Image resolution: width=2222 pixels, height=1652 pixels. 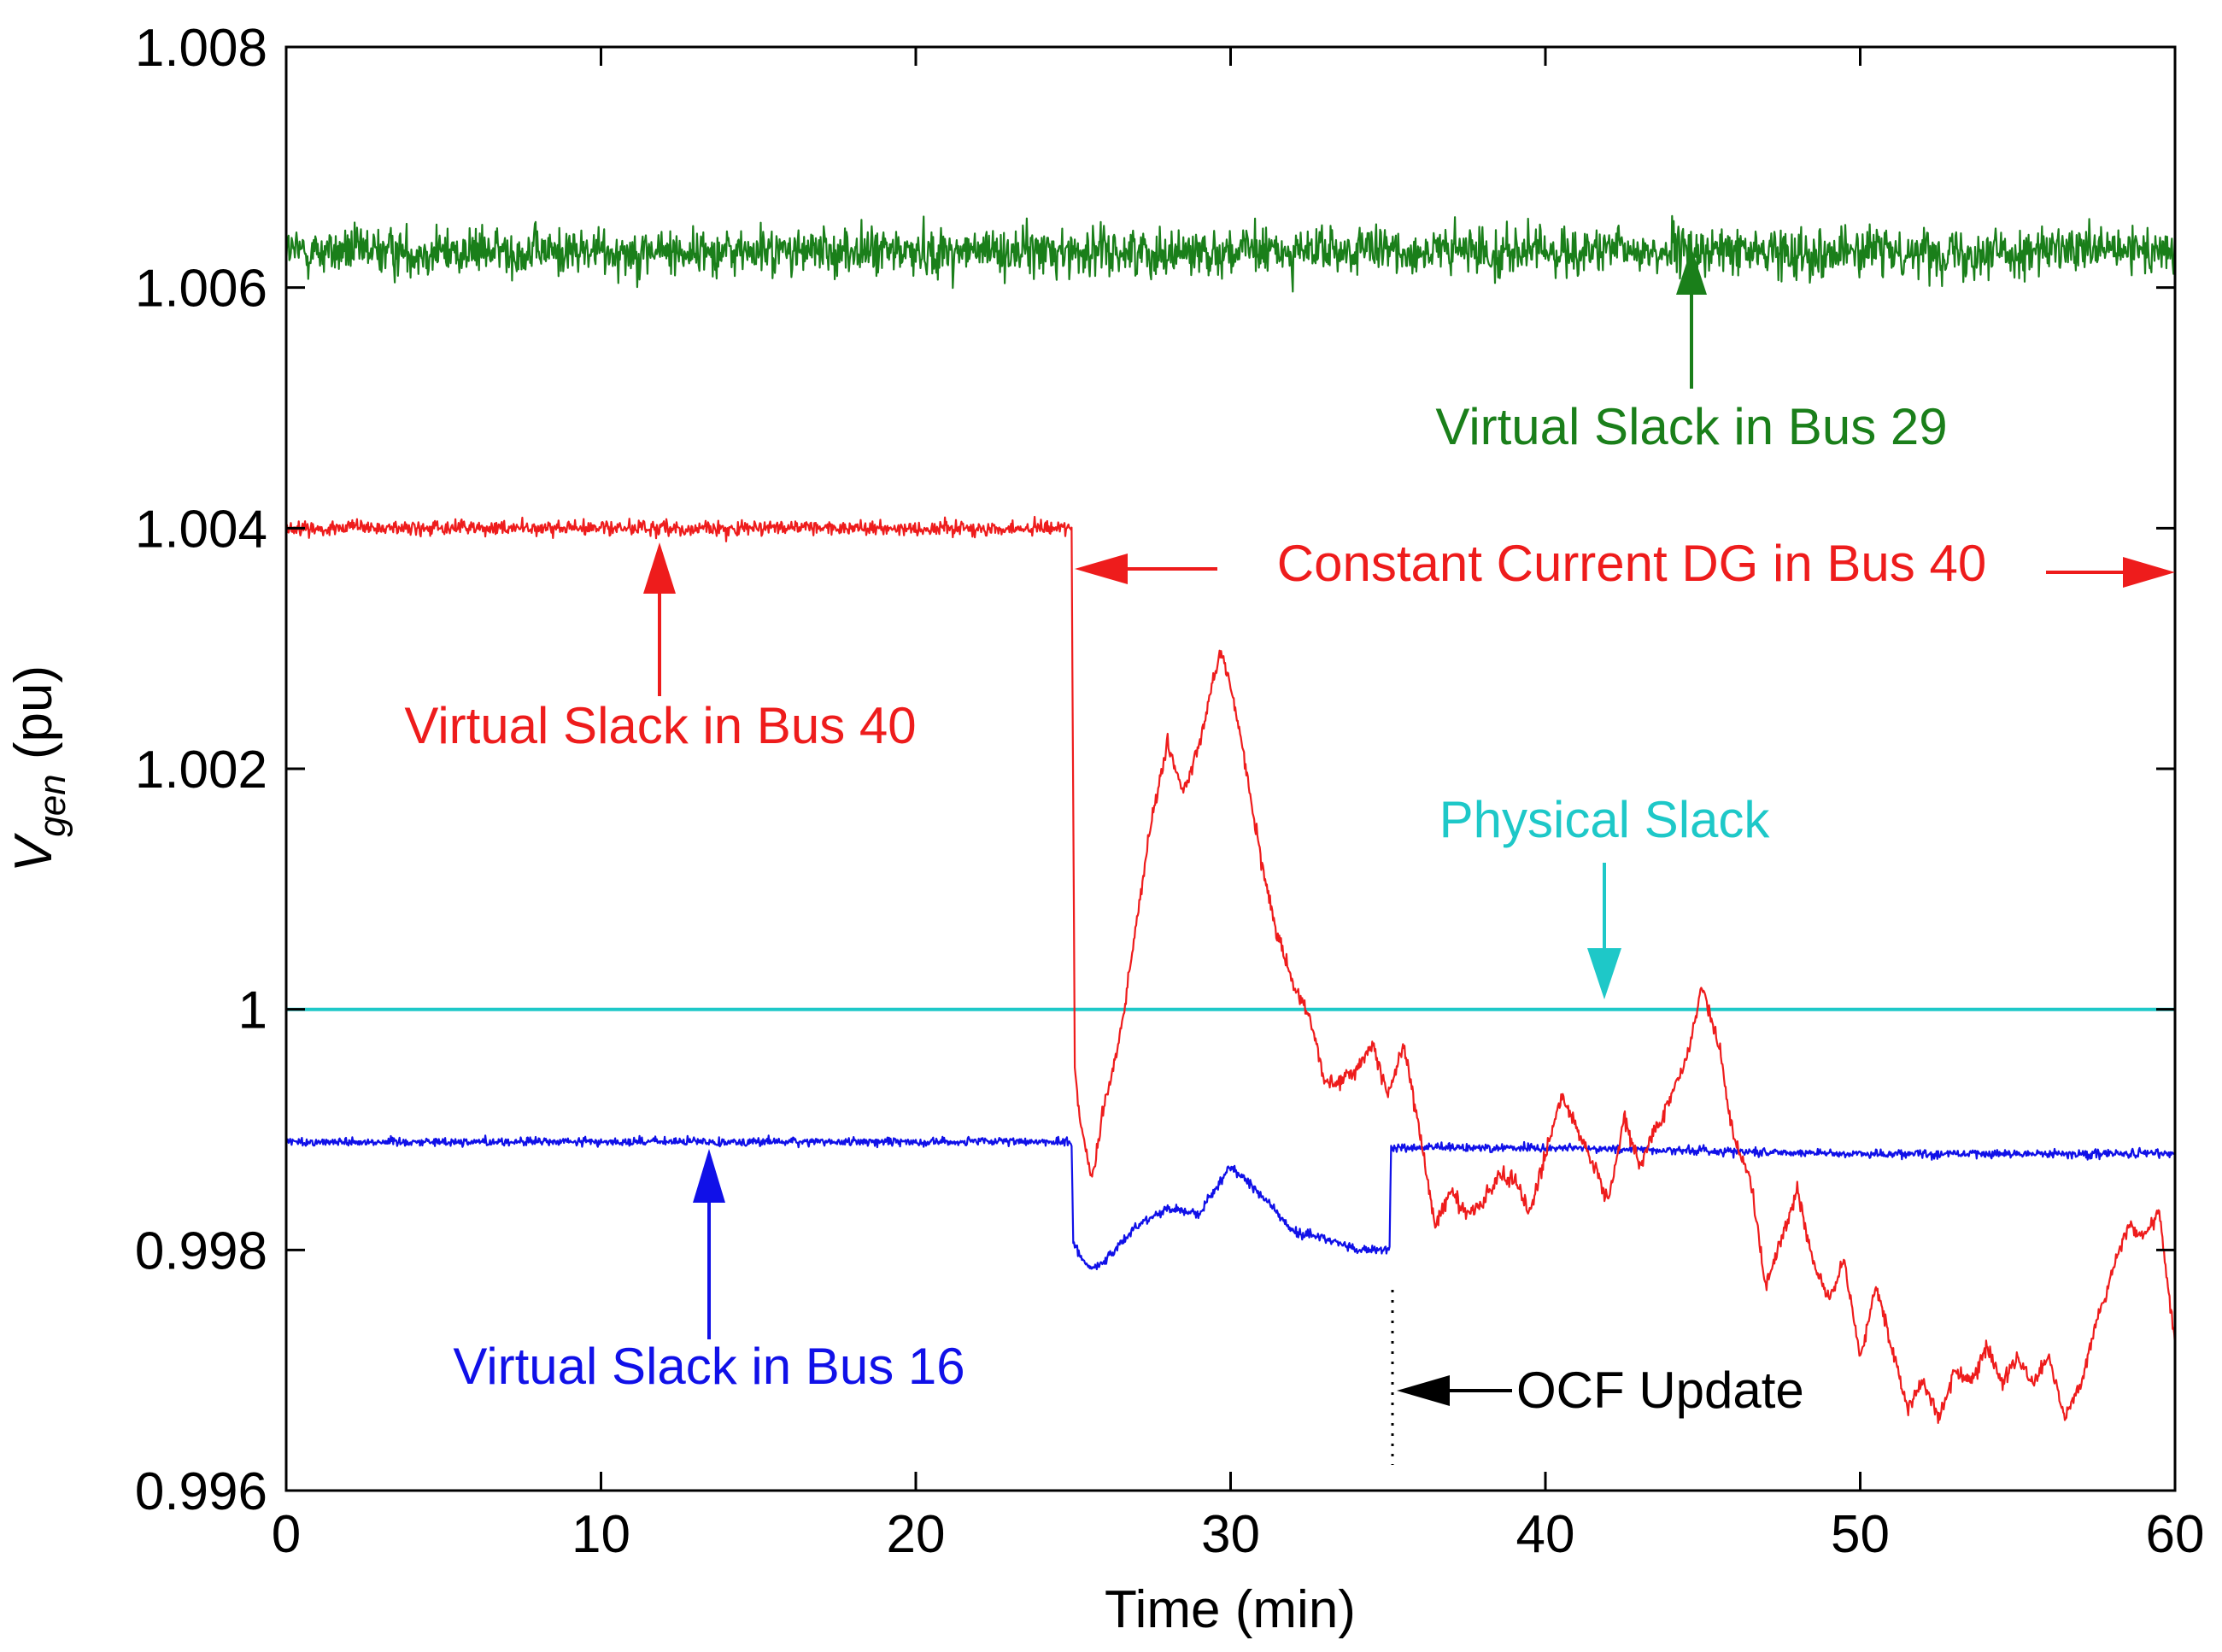 I want to click on annotation-bus40: Virtual Slack in Bus 40, so click(x=660, y=725).